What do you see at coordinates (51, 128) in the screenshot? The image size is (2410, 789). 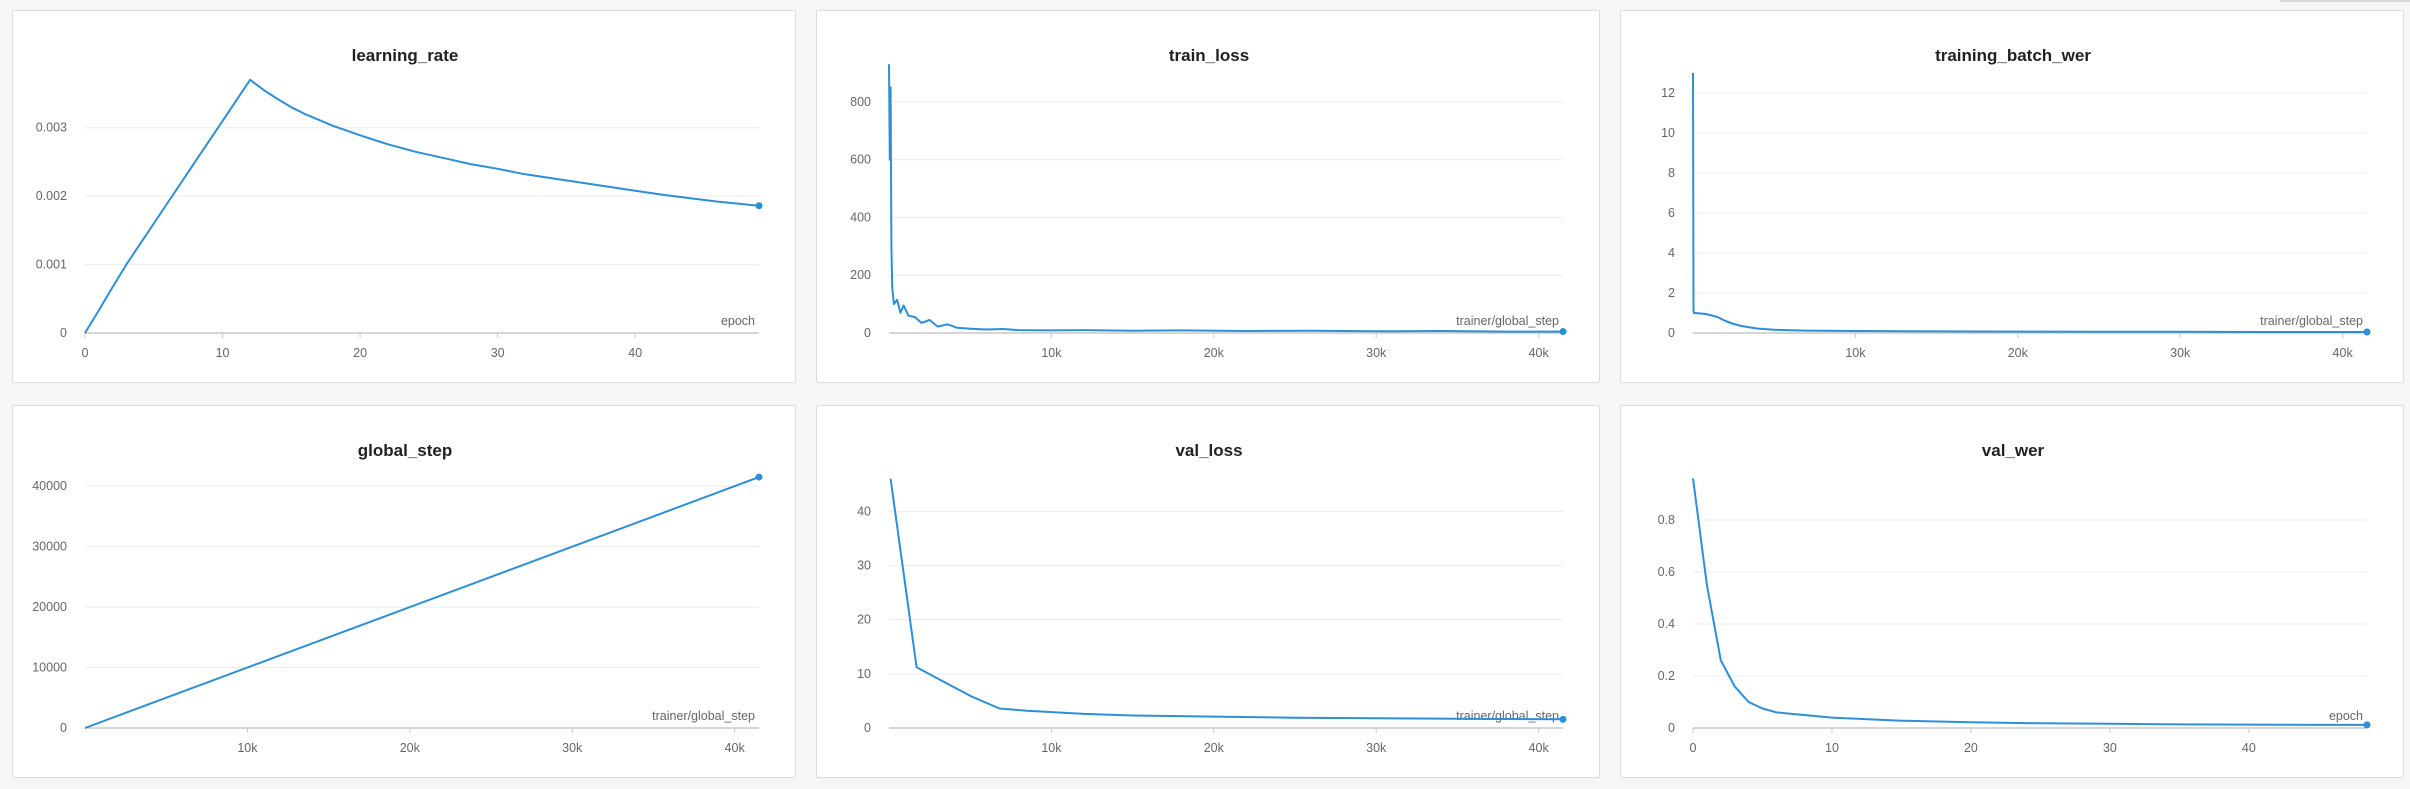 I see `y-tick-label: 0.003` at bounding box center [51, 128].